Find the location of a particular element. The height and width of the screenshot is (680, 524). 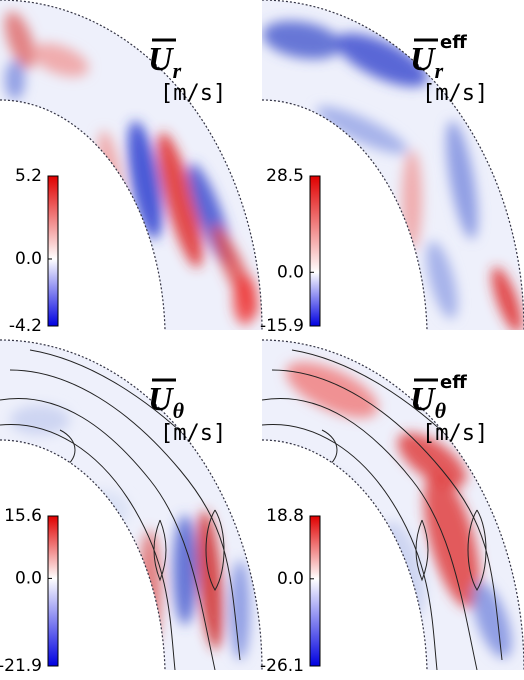

panel-title: Uθ is located at coordinates (166, 402).